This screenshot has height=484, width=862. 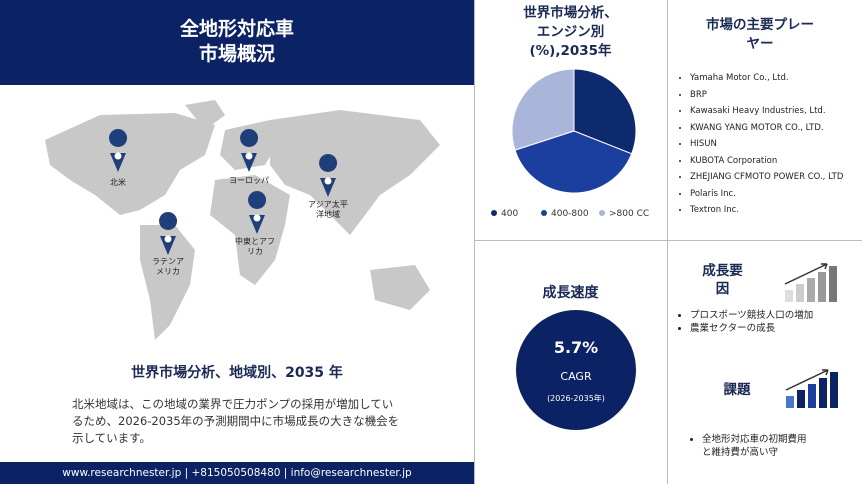 I want to click on chart-title-line: エンジン別, so click(x=570, y=32).